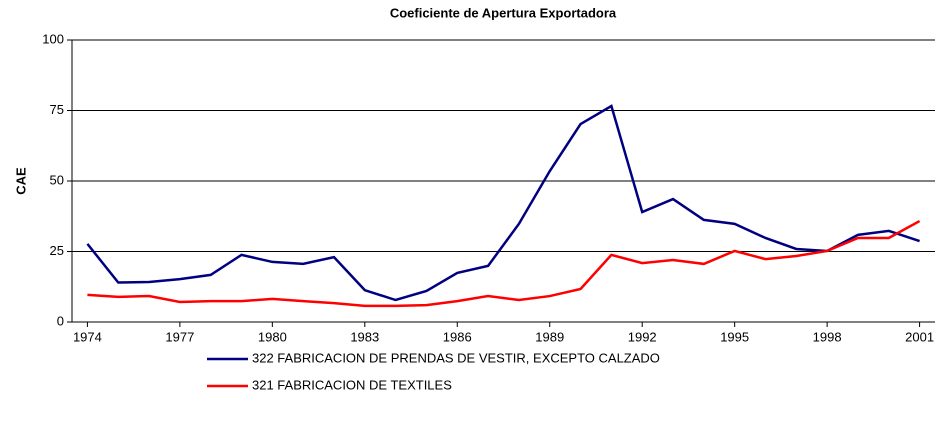 The height and width of the screenshot is (423, 945). Describe the element at coordinates (179, 336) in the screenshot. I see `x-tick-label: 1977` at that location.